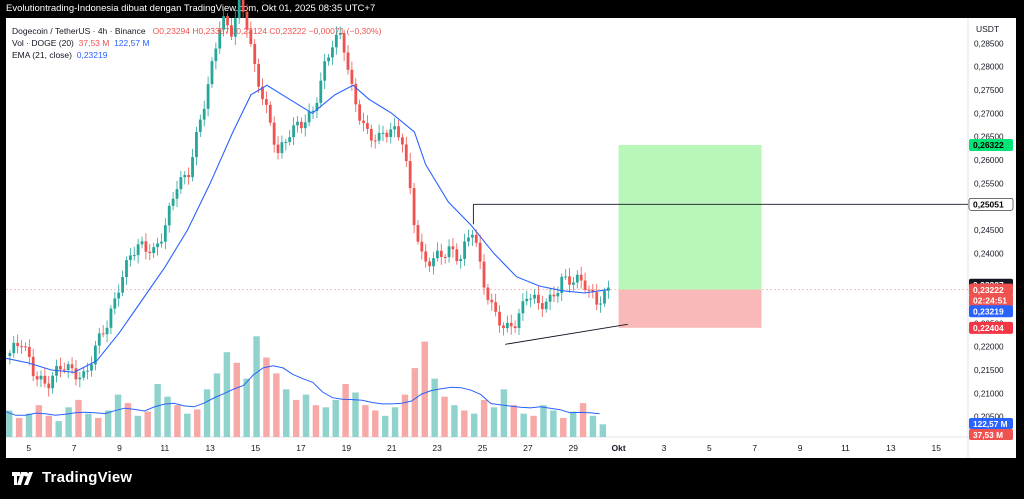 This screenshot has width=1024, height=499. What do you see at coordinates (690, 308) in the screenshot?
I see `loss-zone` at bounding box center [690, 308].